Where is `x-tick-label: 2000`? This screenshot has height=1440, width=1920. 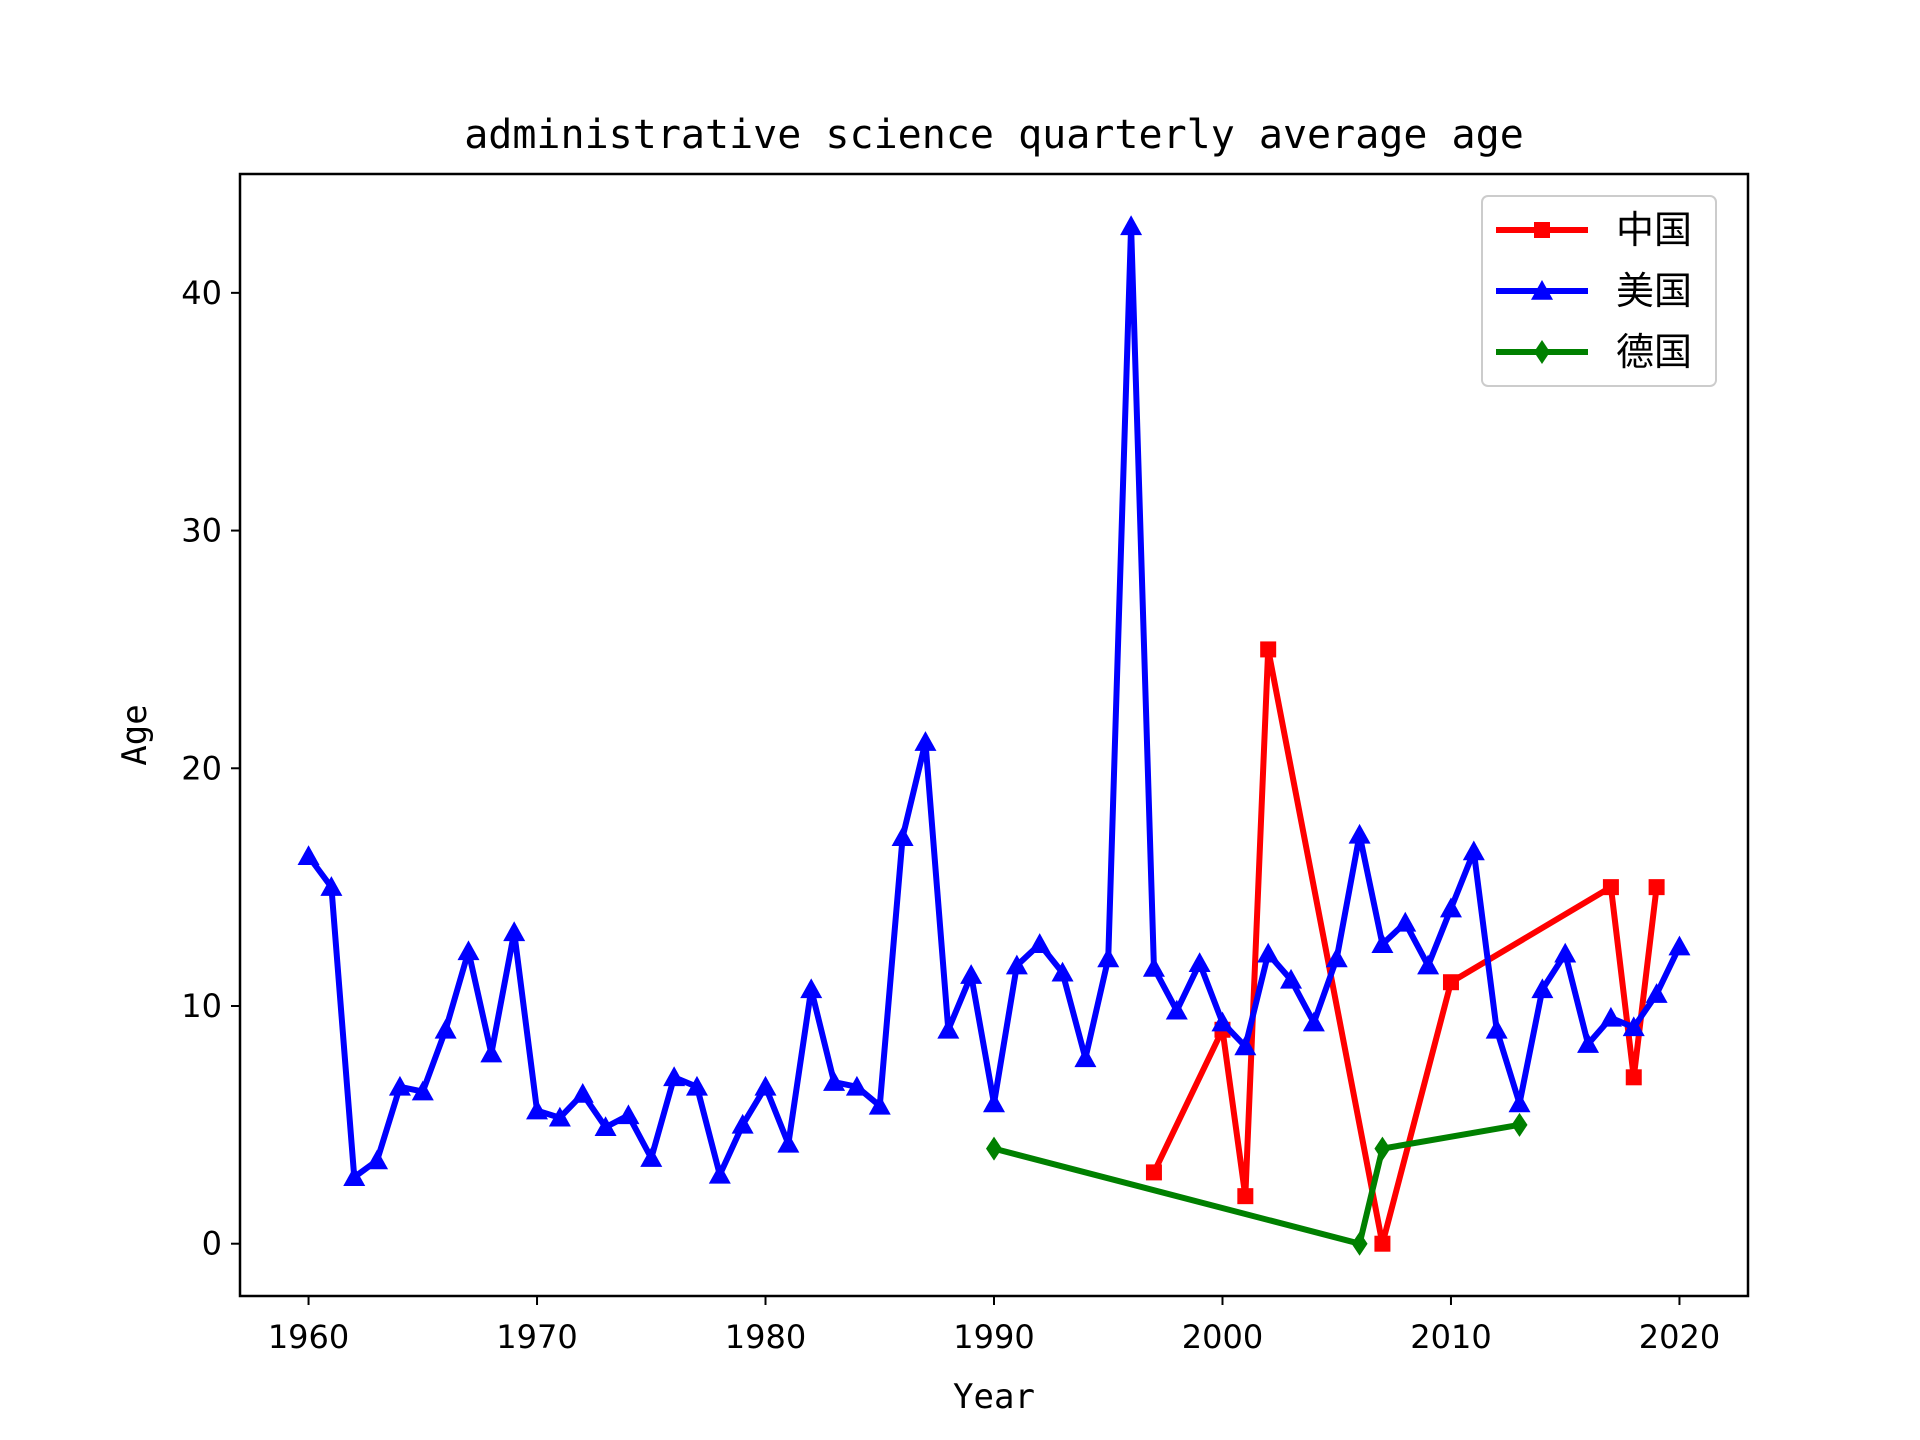
x-tick-label: 2000 is located at coordinates (1222, 1337).